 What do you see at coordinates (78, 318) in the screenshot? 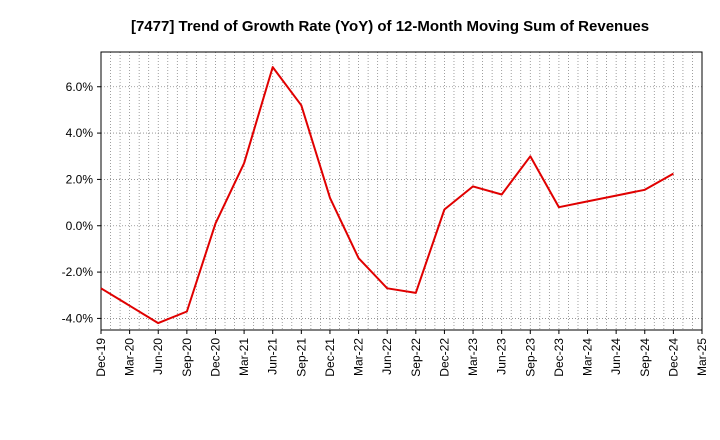
I see `y-tick-label: -4.0%` at bounding box center [78, 318].